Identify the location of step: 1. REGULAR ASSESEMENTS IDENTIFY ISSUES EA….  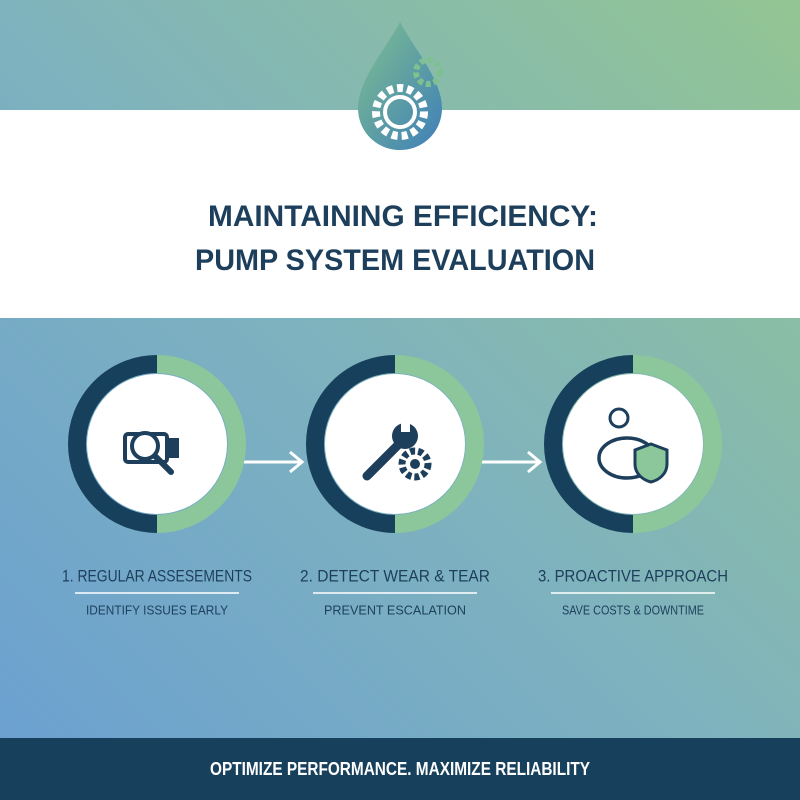
(157, 486).